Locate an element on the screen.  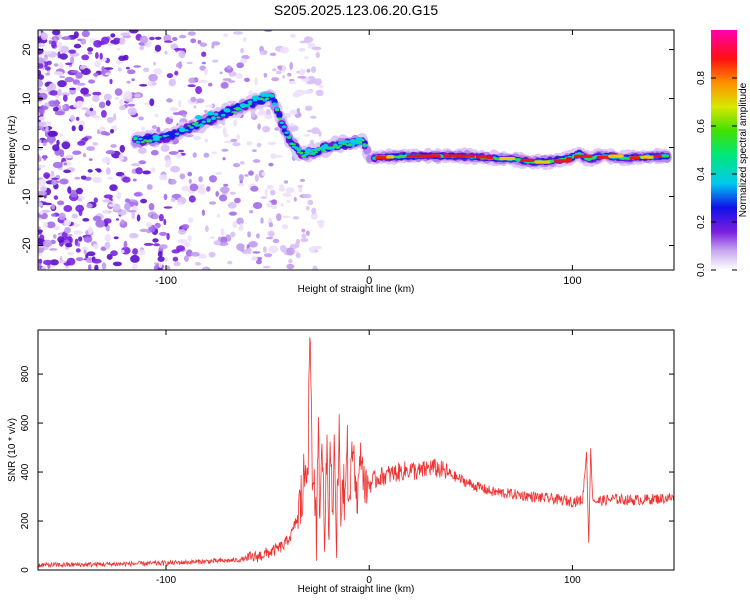
colorbar-gradient is located at coordinates (724, 150).